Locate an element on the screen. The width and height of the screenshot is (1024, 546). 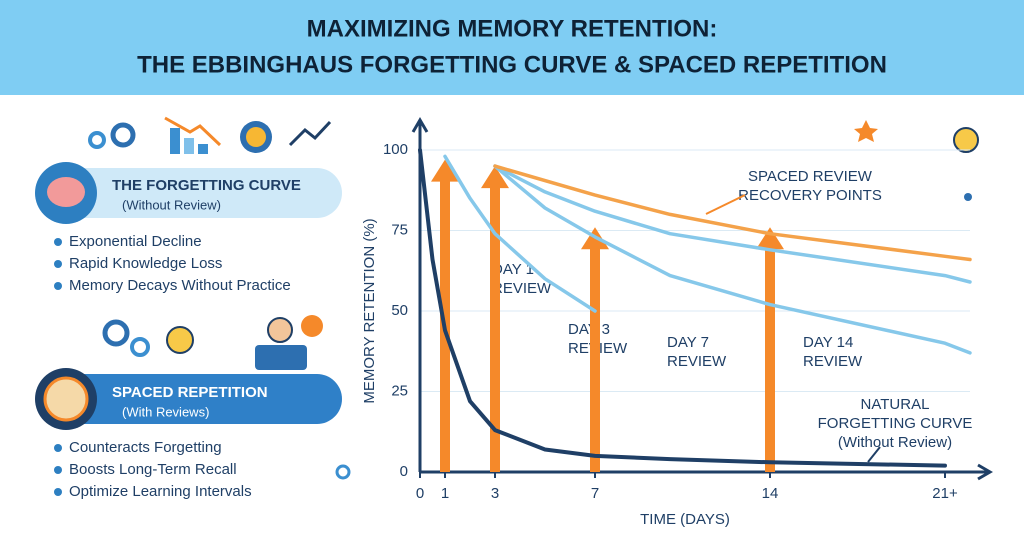
x-axis-label: TIME (DAYS) is located at coordinates (685, 519).